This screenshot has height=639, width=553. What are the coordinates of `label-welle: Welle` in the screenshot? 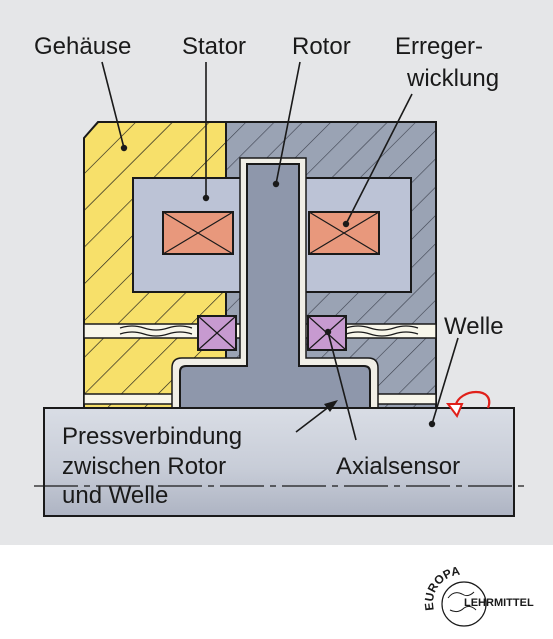 It's located at (474, 326).